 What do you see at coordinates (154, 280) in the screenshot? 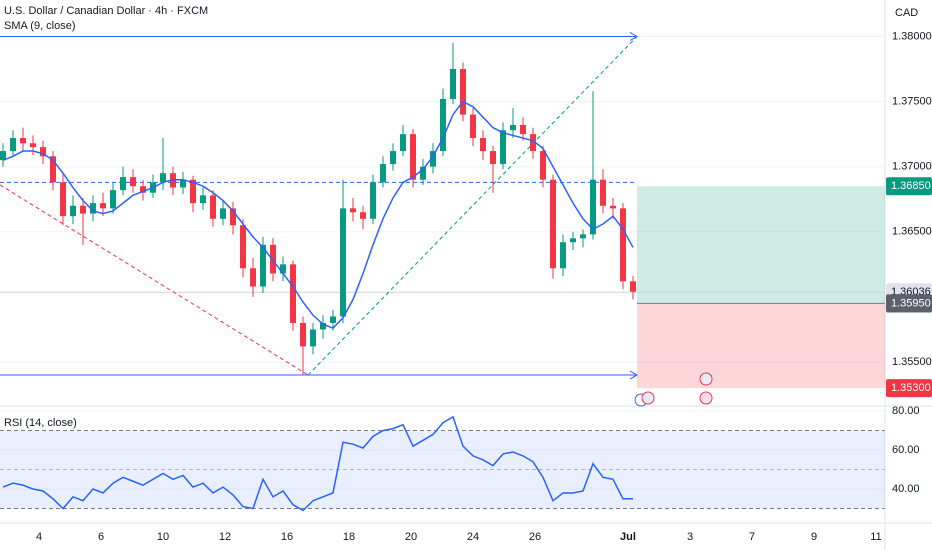
I see `trend-line` at bounding box center [154, 280].